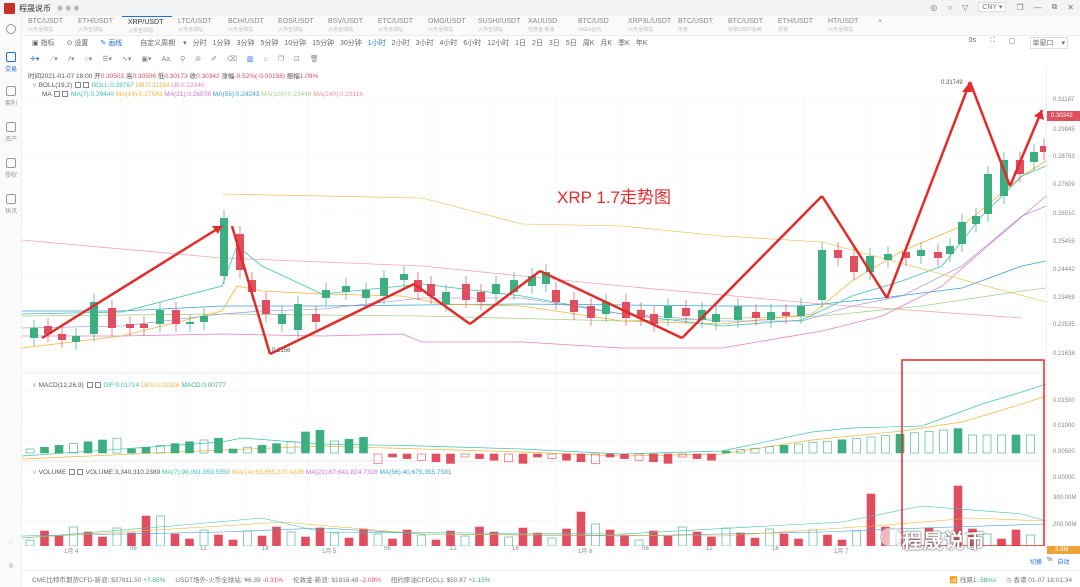  I want to click on time-axis: 1月 4 06 12 18 1月 5 06 12 18 1月 6 06 12 18 1月 7 06 12, so click(534, 551).